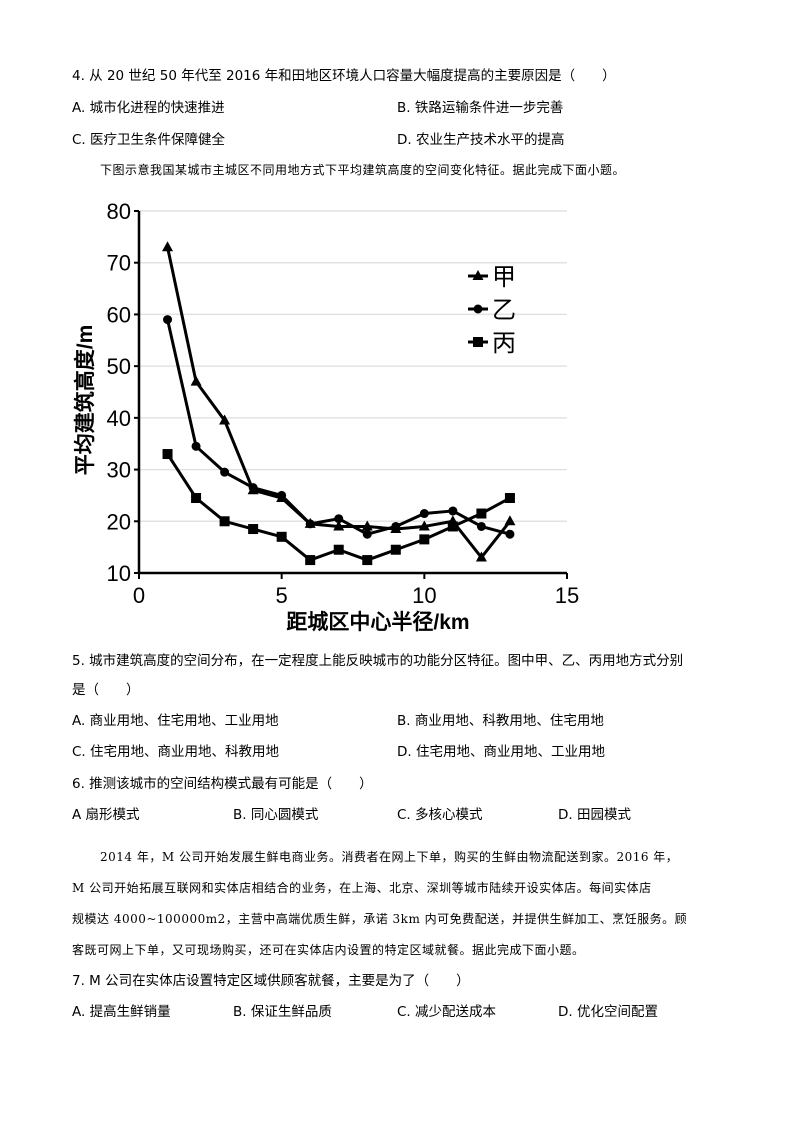  I want to click on q6-option-b: B. 同心圆模式, so click(276, 815).